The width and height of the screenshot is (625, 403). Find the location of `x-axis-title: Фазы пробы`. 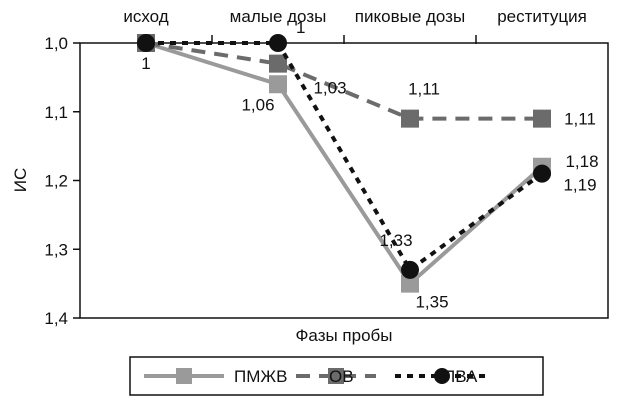

x-axis-title: Фазы пробы is located at coordinates (344, 335).